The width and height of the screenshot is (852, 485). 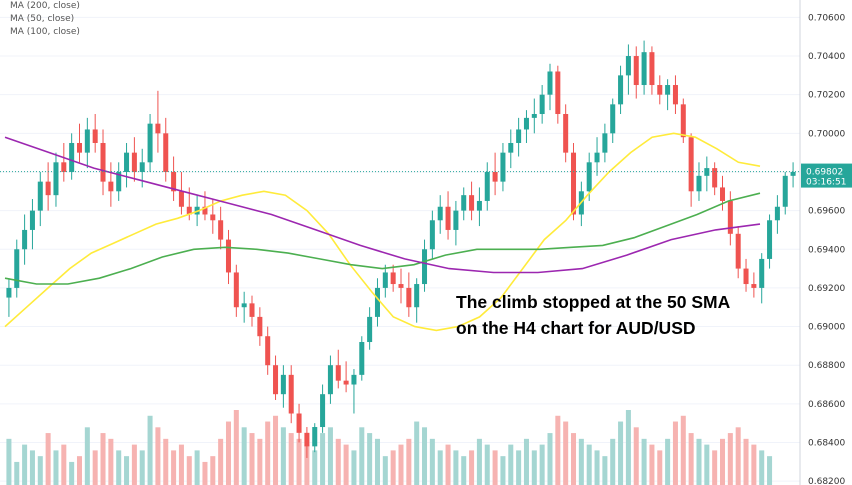 What do you see at coordinates (389, 447) in the screenshot?
I see `volume-bars` at bounding box center [389, 447].